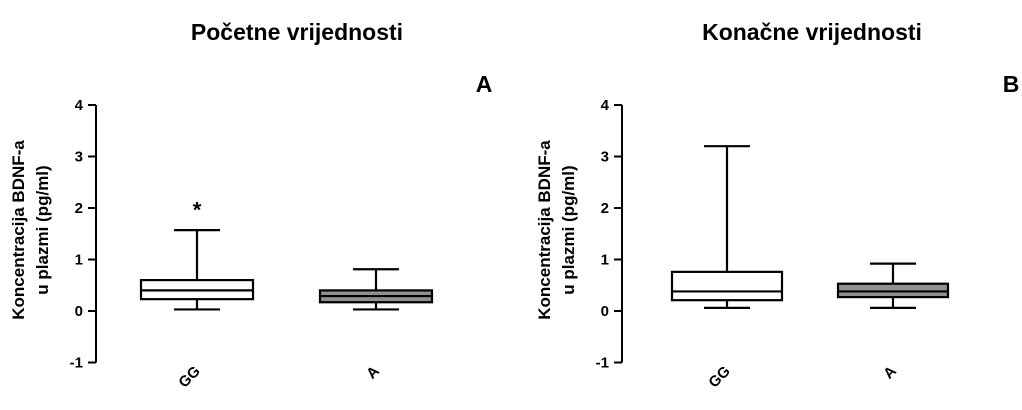 This screenshot has height=410, width=1022. What do you see at coordinates (484, 84) in the screenshot?
I see `panel-letter: A` at bounding box center [484, 84].